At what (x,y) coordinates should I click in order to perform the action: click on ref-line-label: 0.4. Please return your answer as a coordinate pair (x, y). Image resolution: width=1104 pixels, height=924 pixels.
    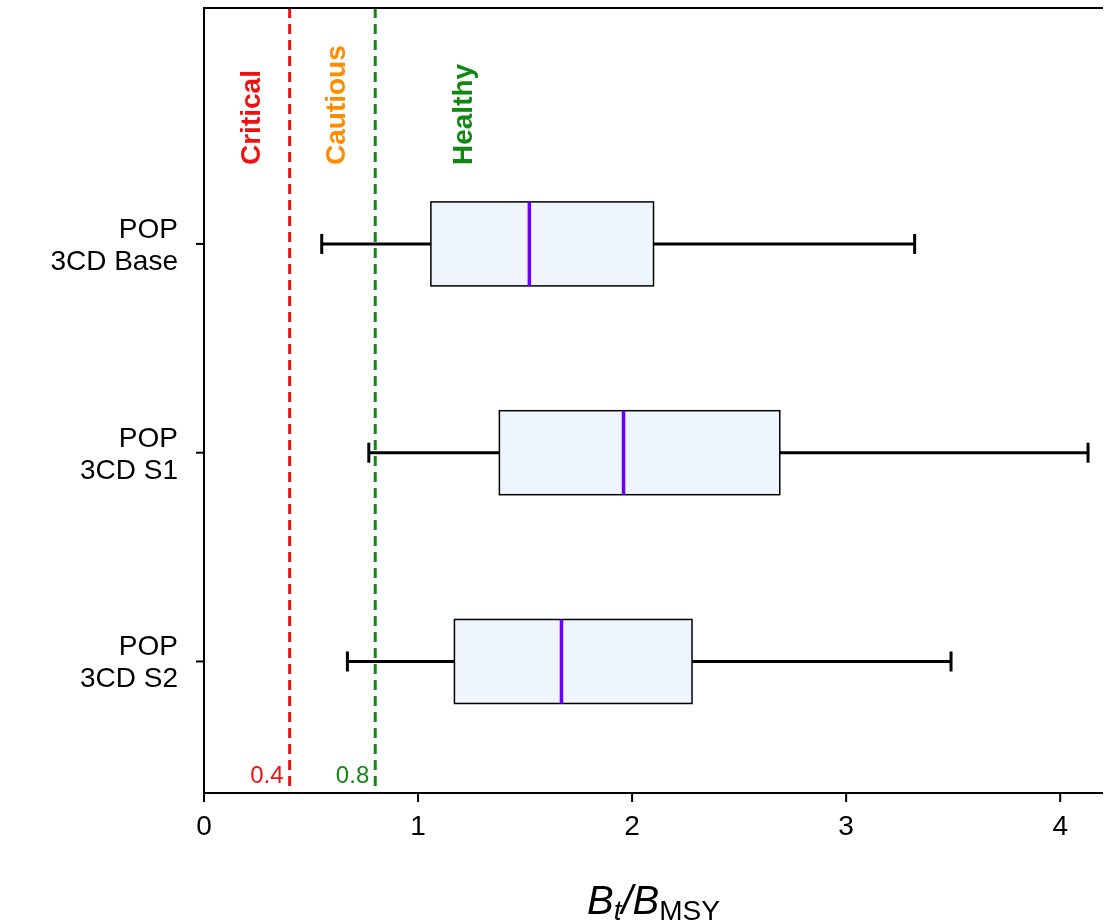
    Looking at the image, I should click on (267, 774).